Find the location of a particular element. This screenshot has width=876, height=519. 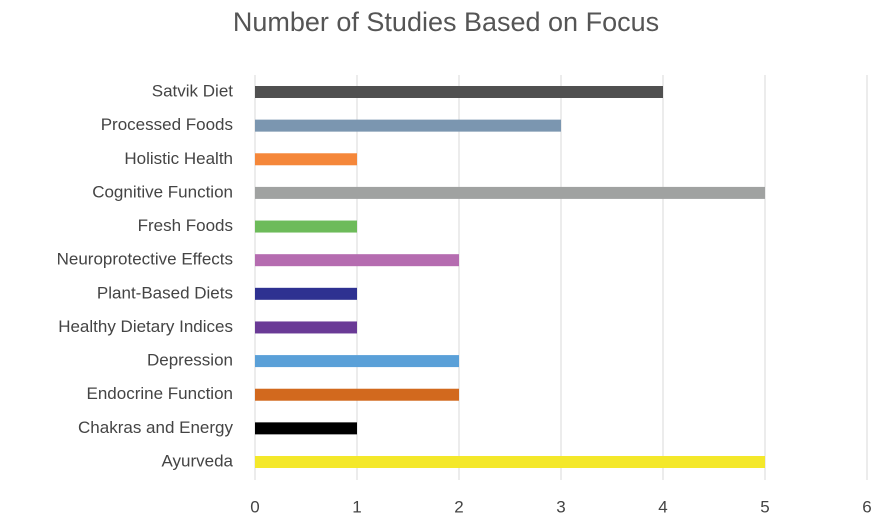

y-tick-label: Healthy Dietary Indices is located at coordinates (145, 326).